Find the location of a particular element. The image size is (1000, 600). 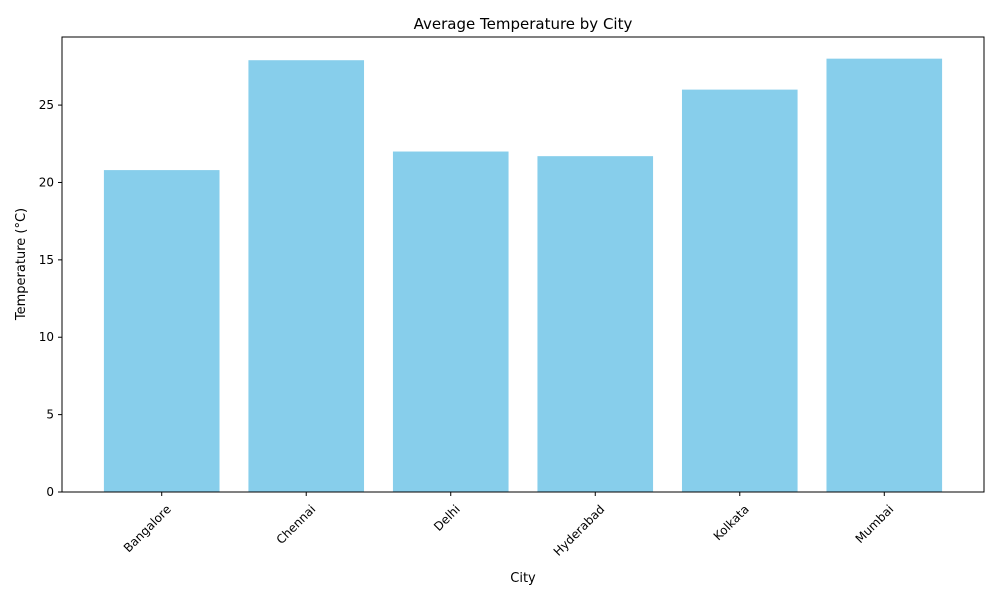

x-tick-label-bangalore: Bangalore is located at coordinates (147, 528).